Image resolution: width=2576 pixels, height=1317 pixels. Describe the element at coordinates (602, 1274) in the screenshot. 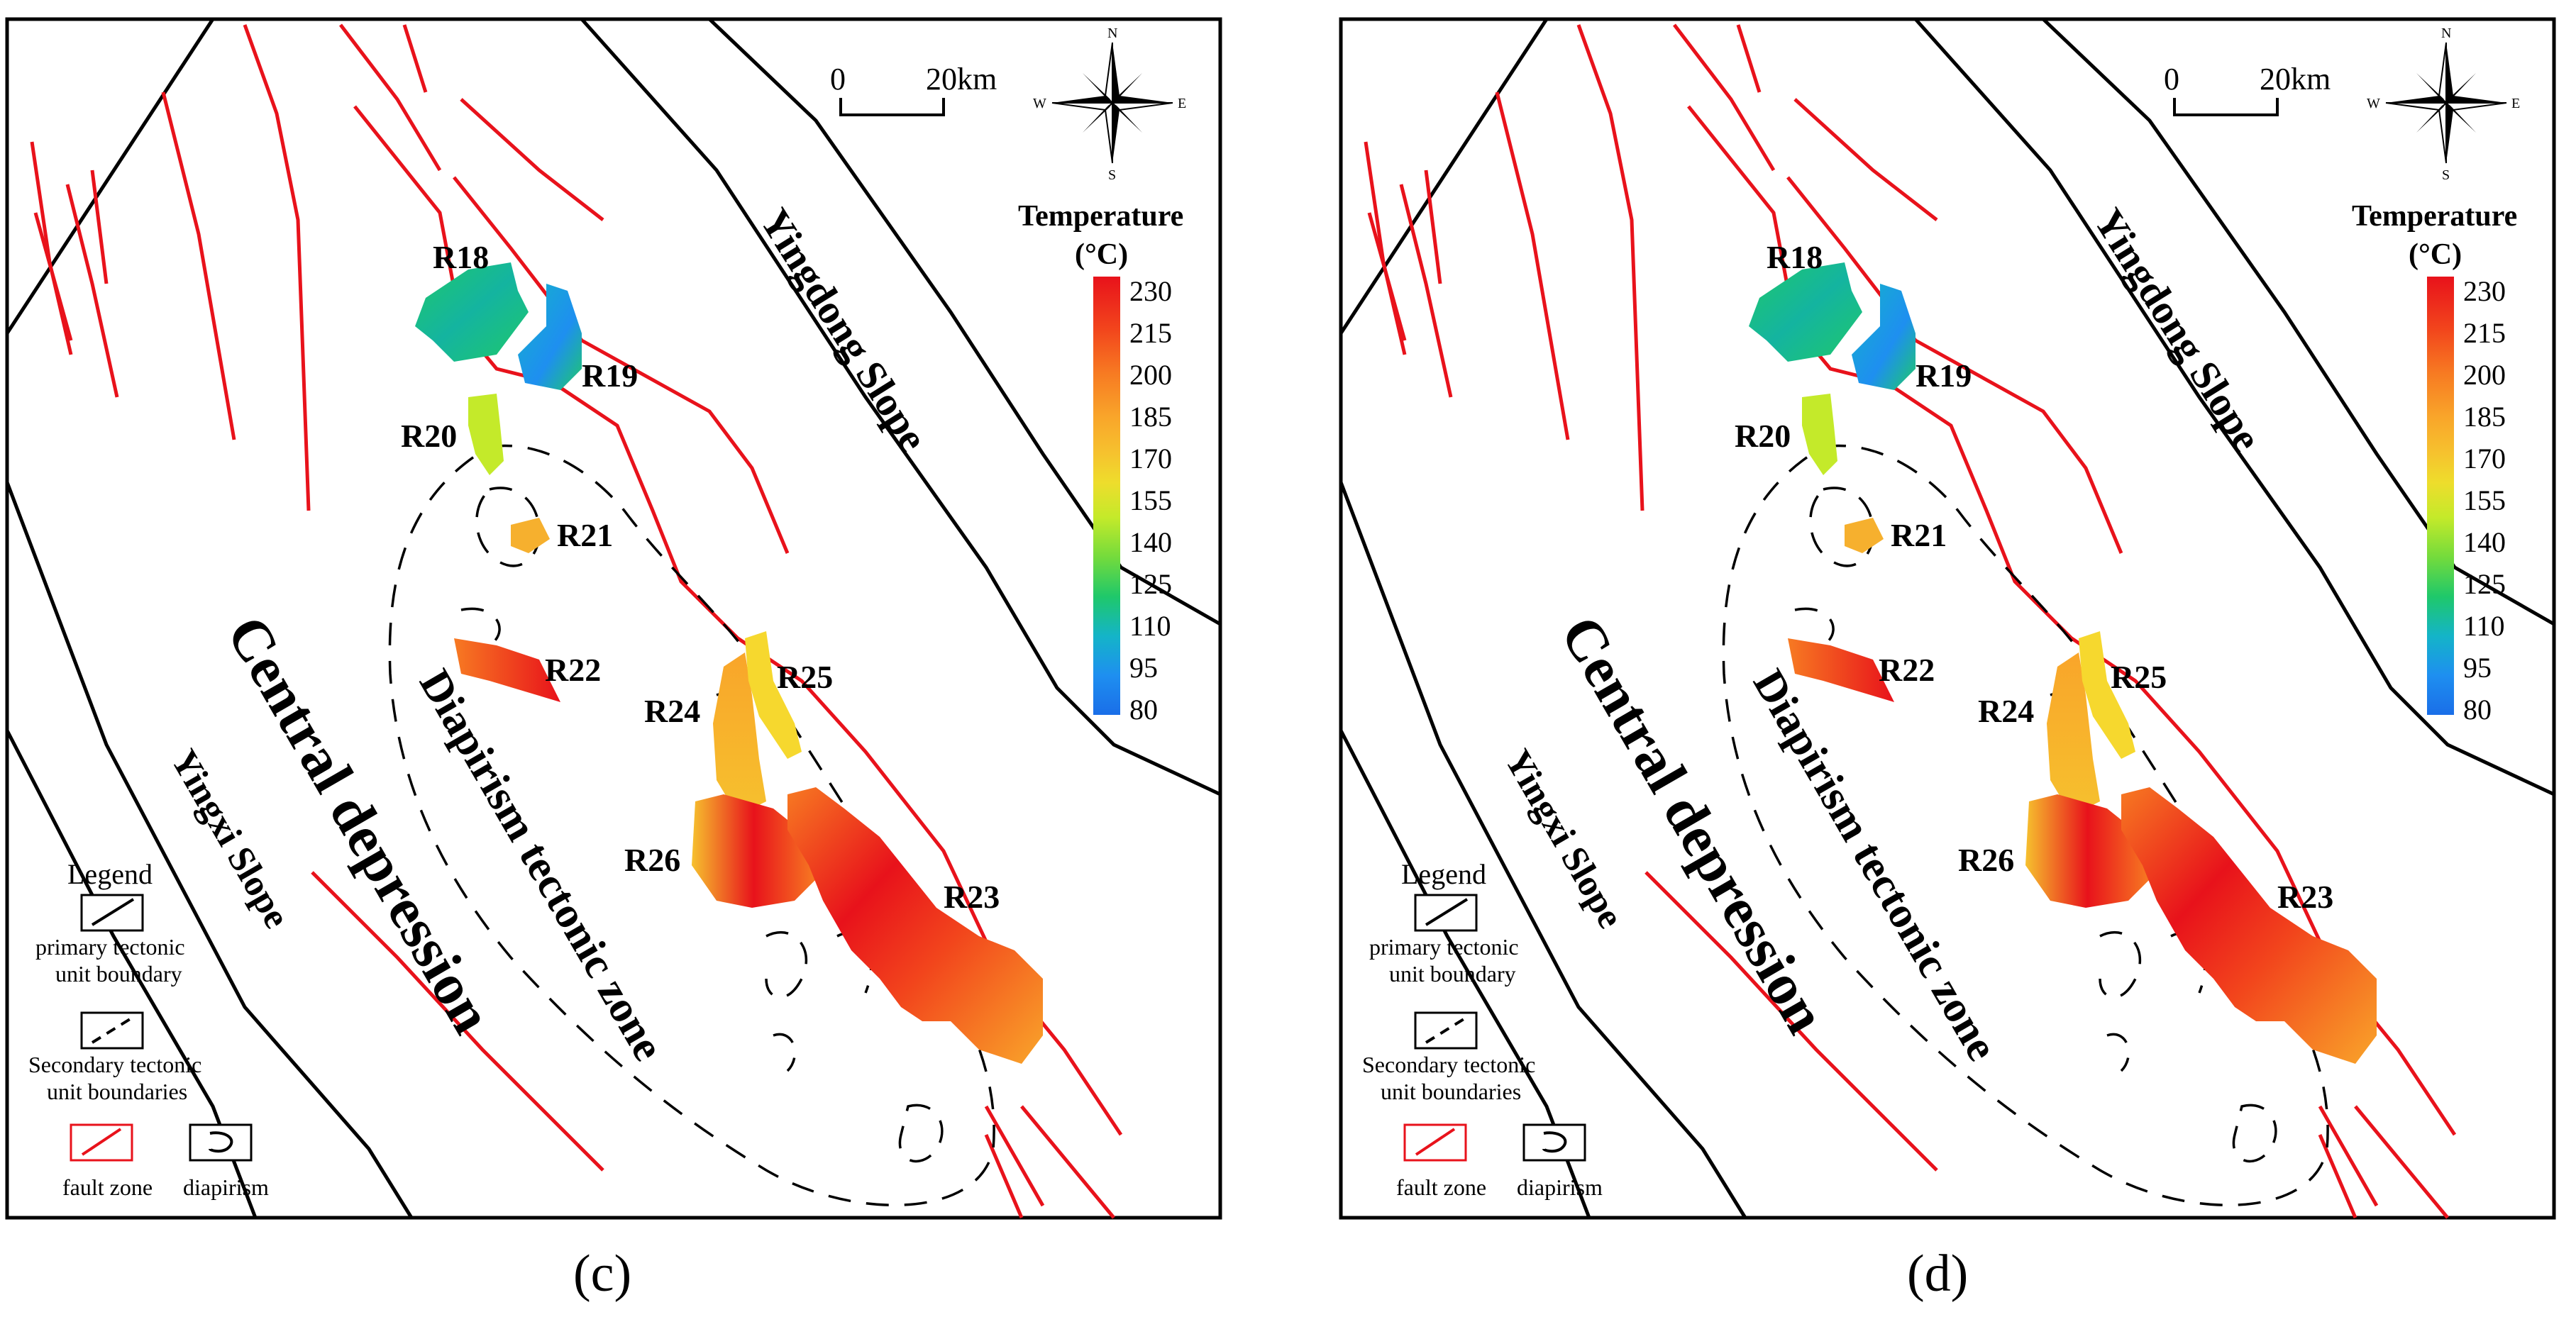

I see `panel-letter: (c)` at that location.